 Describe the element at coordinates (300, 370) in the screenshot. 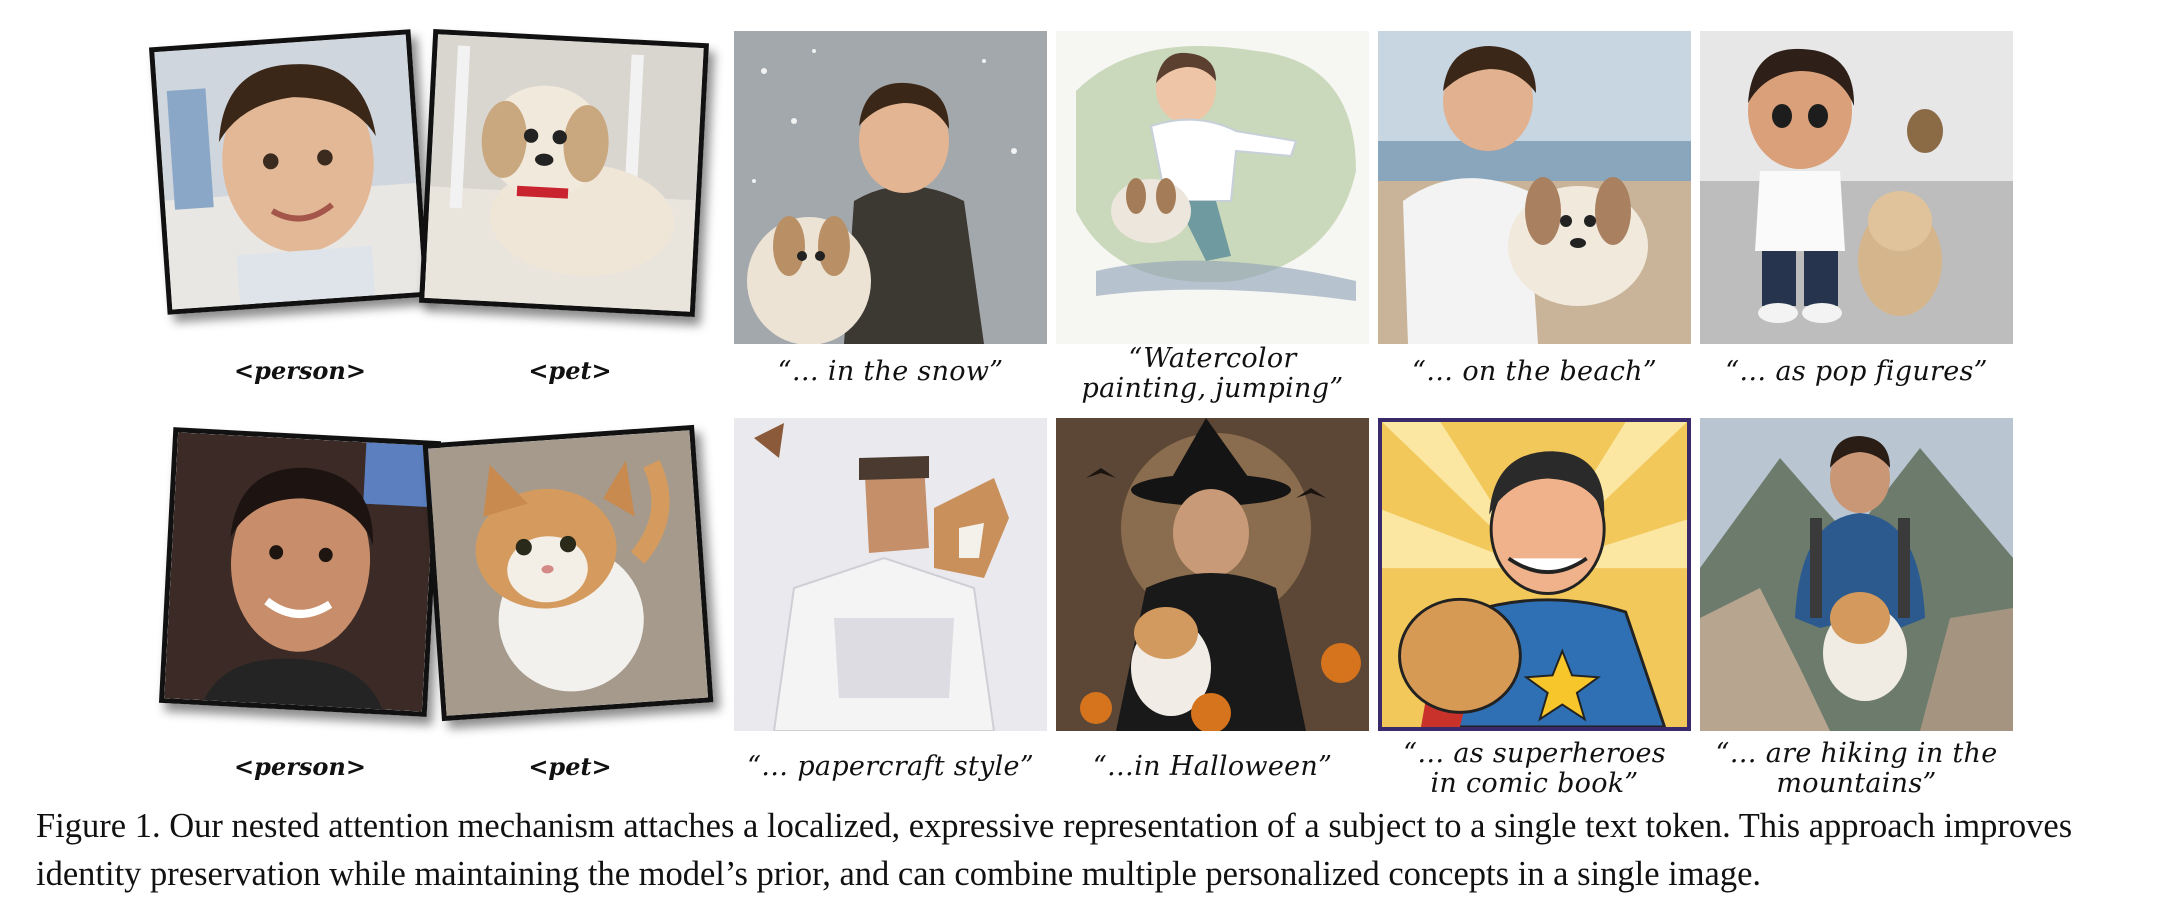

I see `token-person-row1: <person>` at that location.